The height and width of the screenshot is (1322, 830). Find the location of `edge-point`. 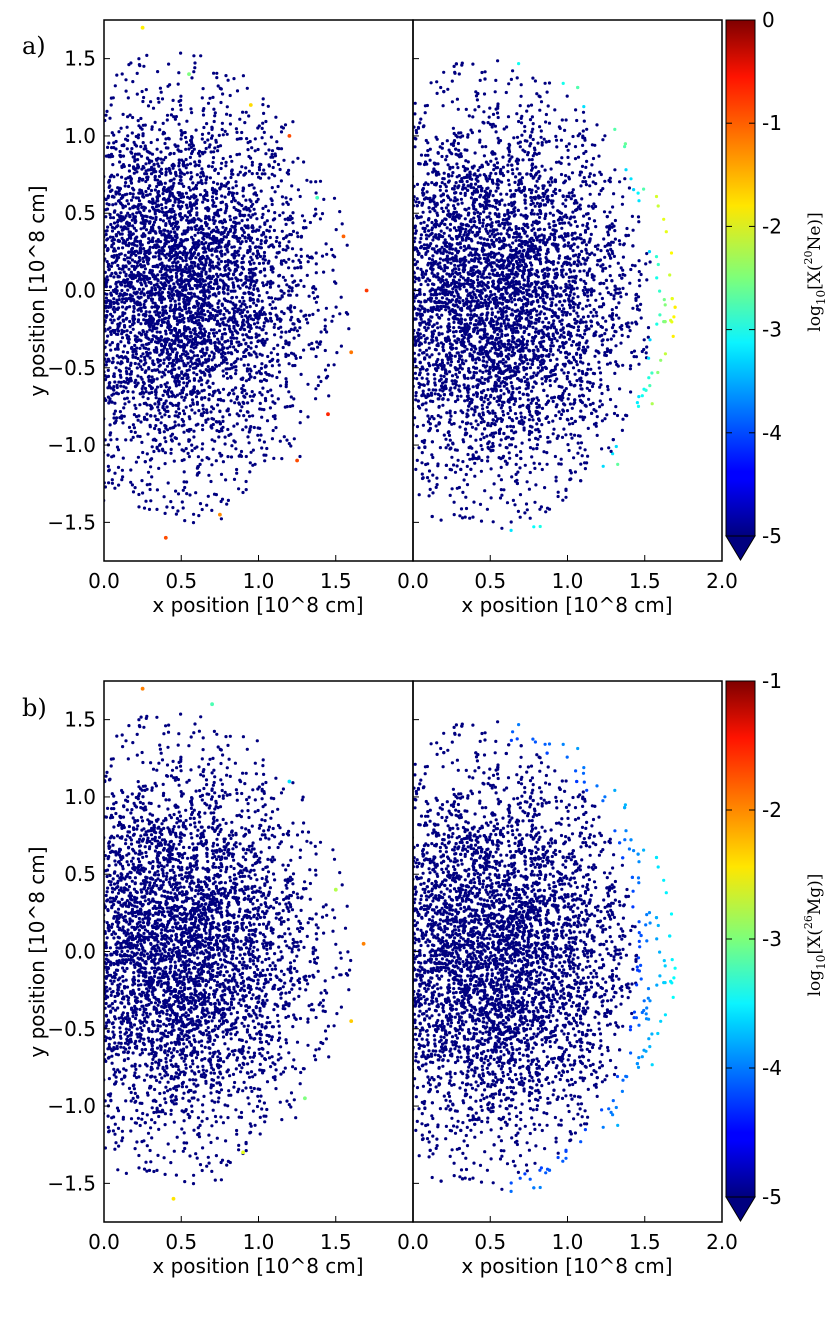

edge-point is located at coordinates (289, 136).